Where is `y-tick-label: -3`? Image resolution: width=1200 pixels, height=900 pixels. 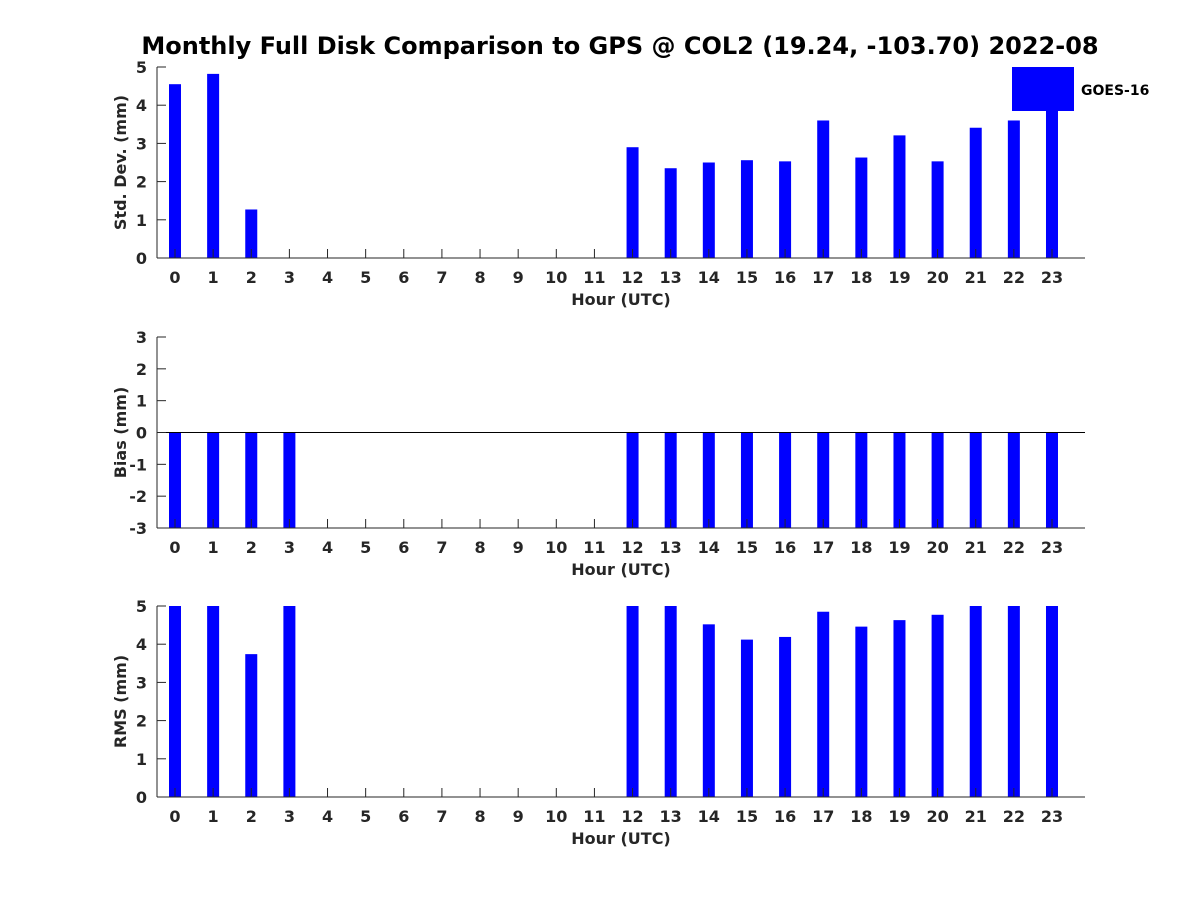
y-tick-label: -3 is located at coordinates (138, 528).